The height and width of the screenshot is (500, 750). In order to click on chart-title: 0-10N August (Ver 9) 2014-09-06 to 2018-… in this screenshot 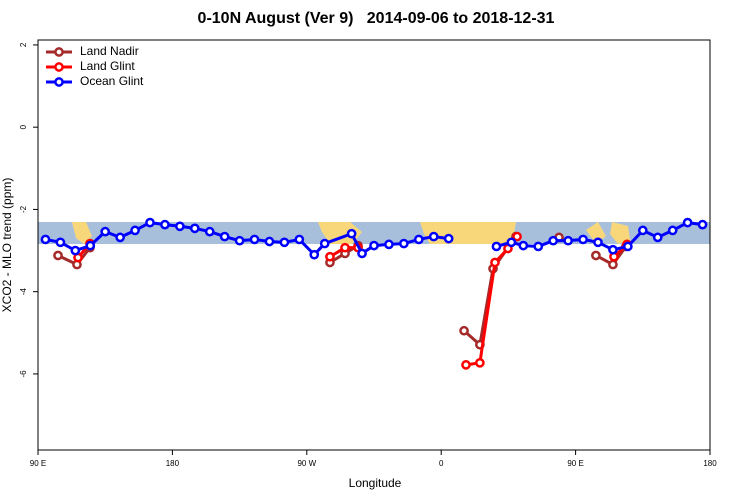, I will do `click(376, 18)`.